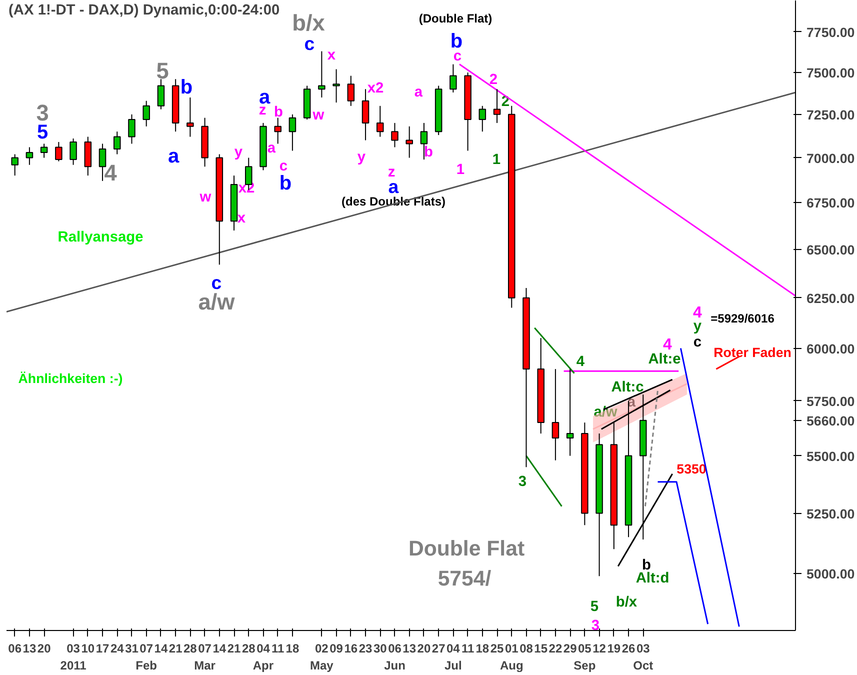 Image resolution: width=857 pixels, height=675 pixels. Describe the element at coordinates (174, 157) in the screenshot. I see `annotation: a` at that location.